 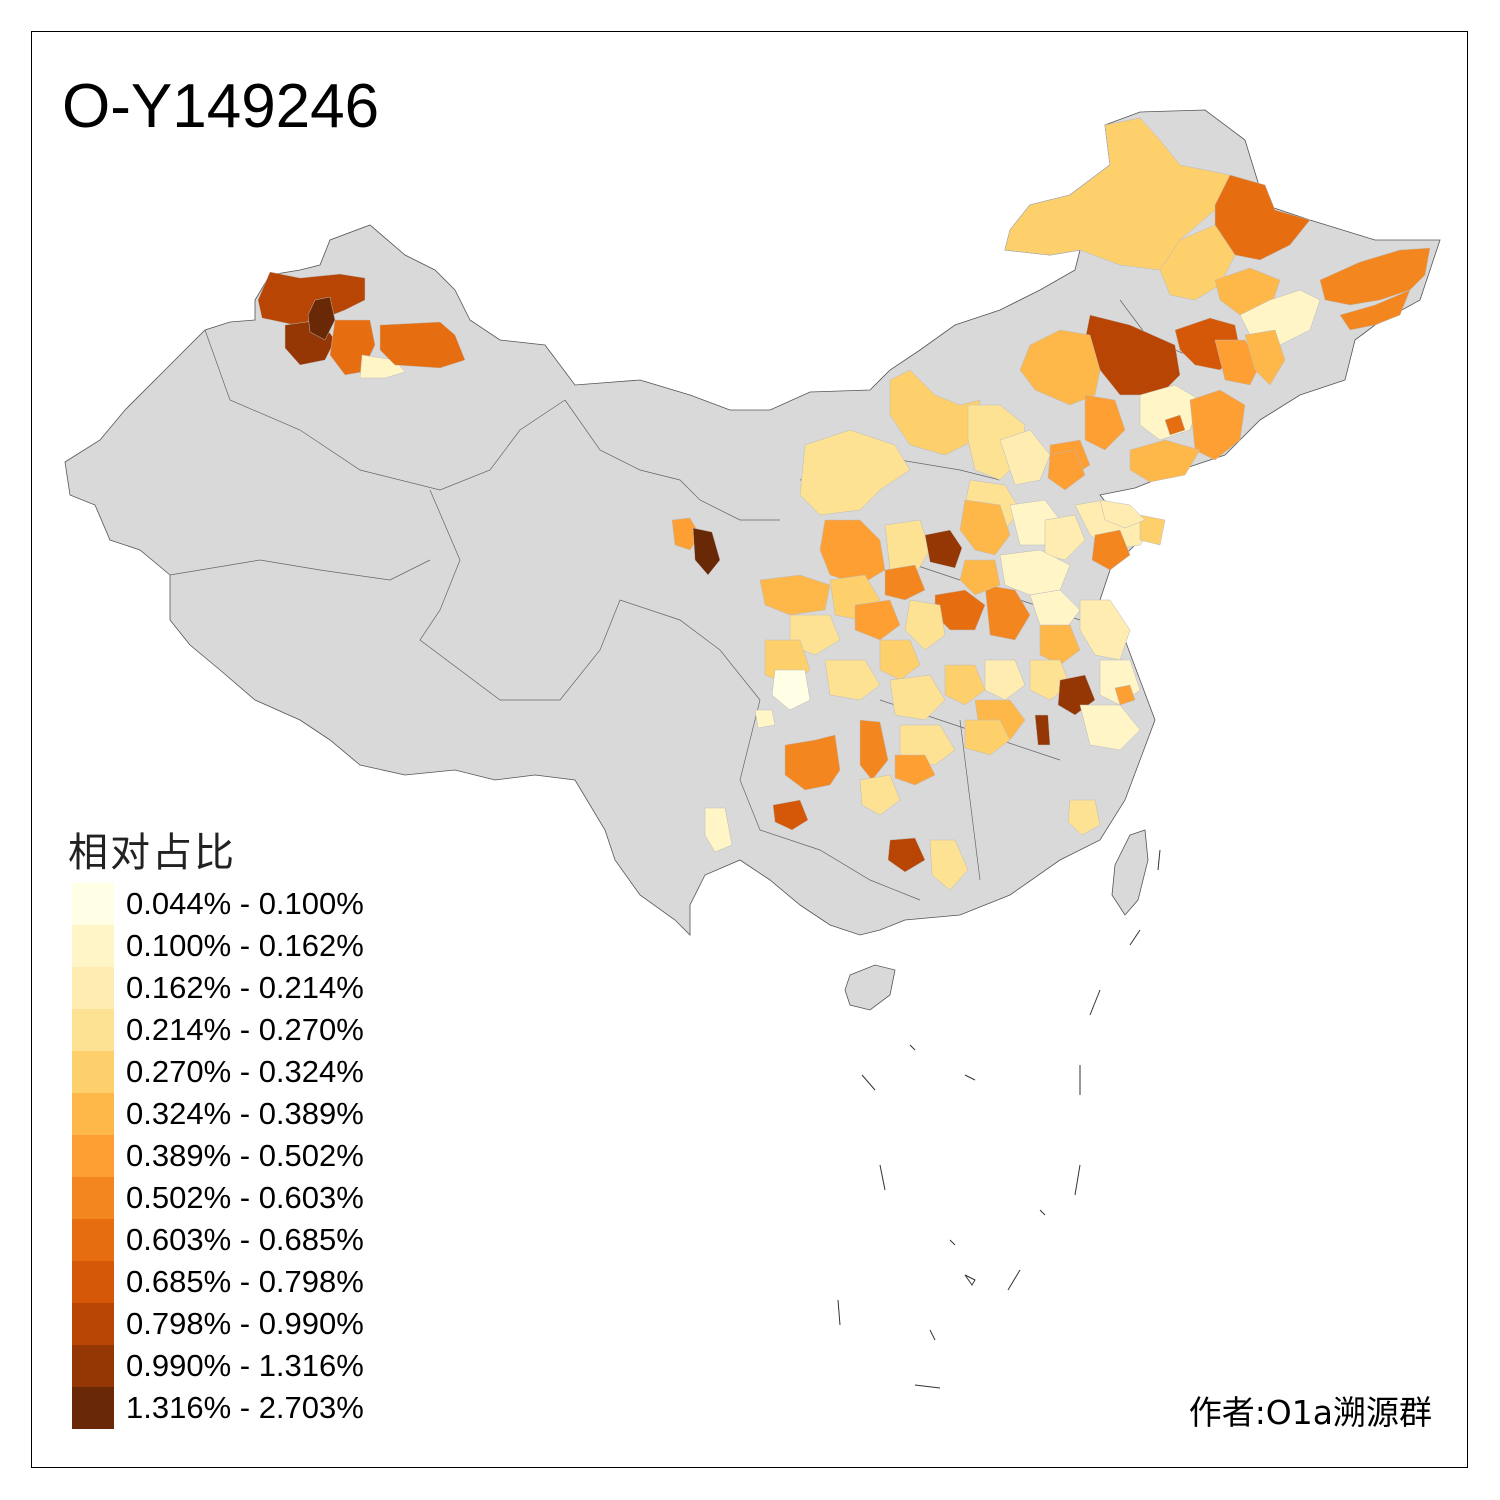 What do you see at coordinates (985, 527) in the screenshot?
I see `region-hebei-south` at bounding box center [985, 527].